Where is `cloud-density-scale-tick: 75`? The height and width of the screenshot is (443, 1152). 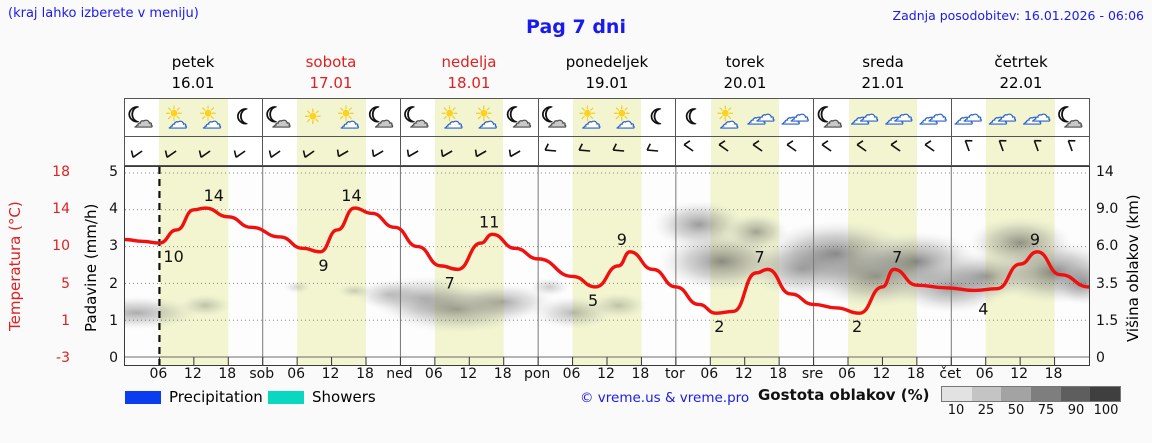 cloud-density-scale-tick: 75 is located at coordinates (1046, 410).